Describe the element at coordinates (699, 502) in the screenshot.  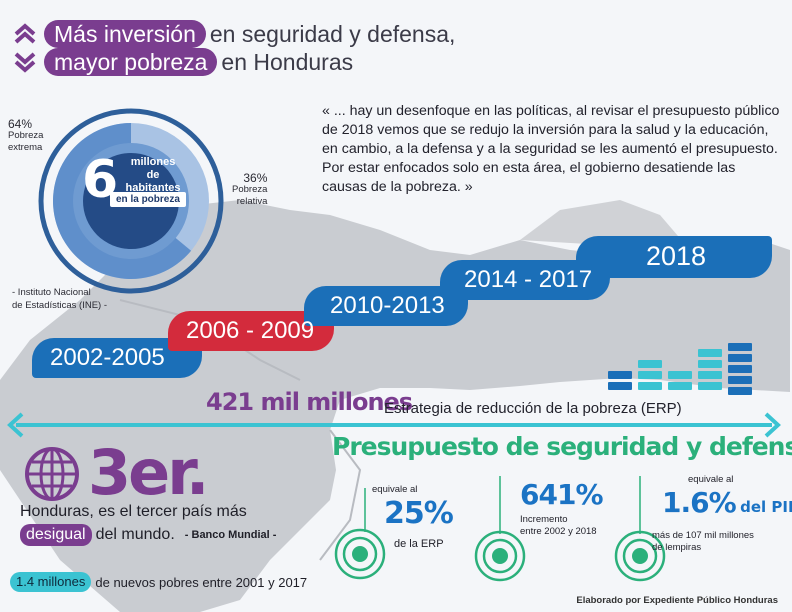
I see `item3-value: 1.6%` at that location.